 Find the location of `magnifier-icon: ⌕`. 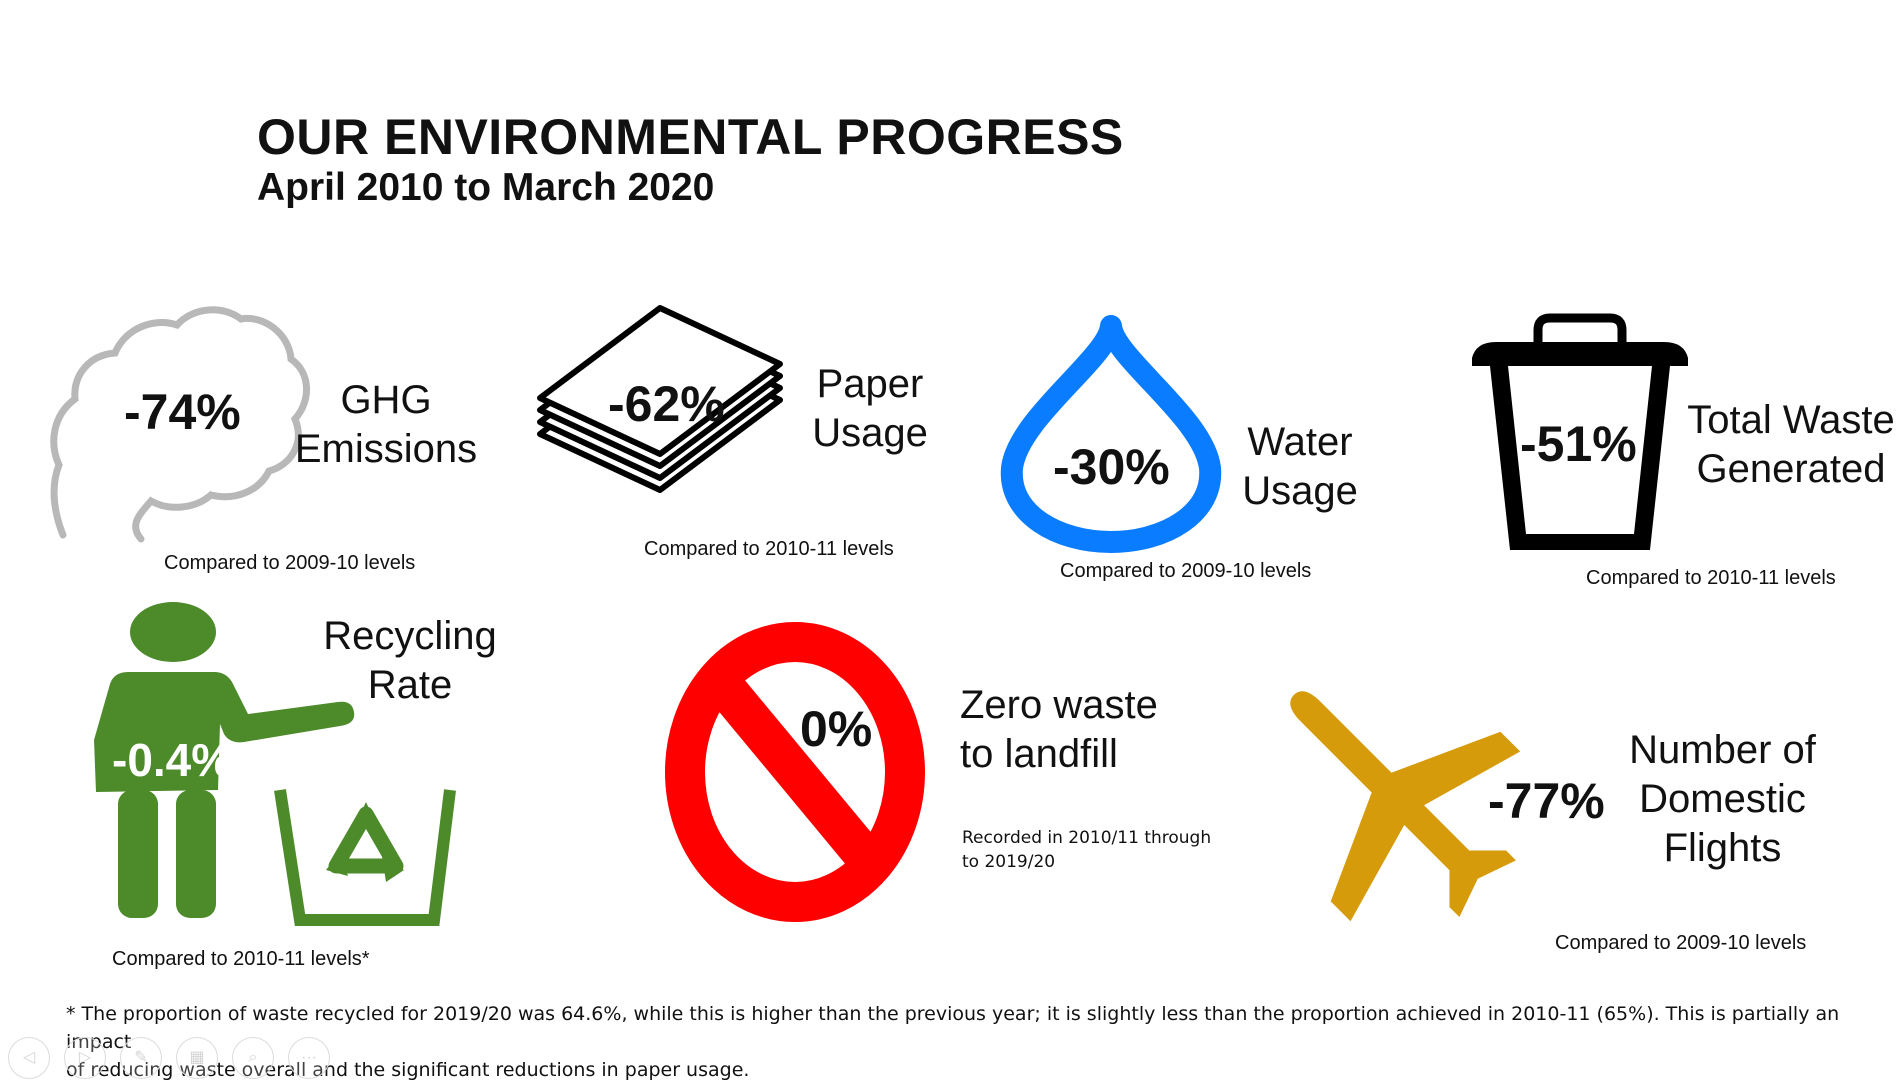

magnifier-icon: ⌕ is located at coordinates (253, 1057).